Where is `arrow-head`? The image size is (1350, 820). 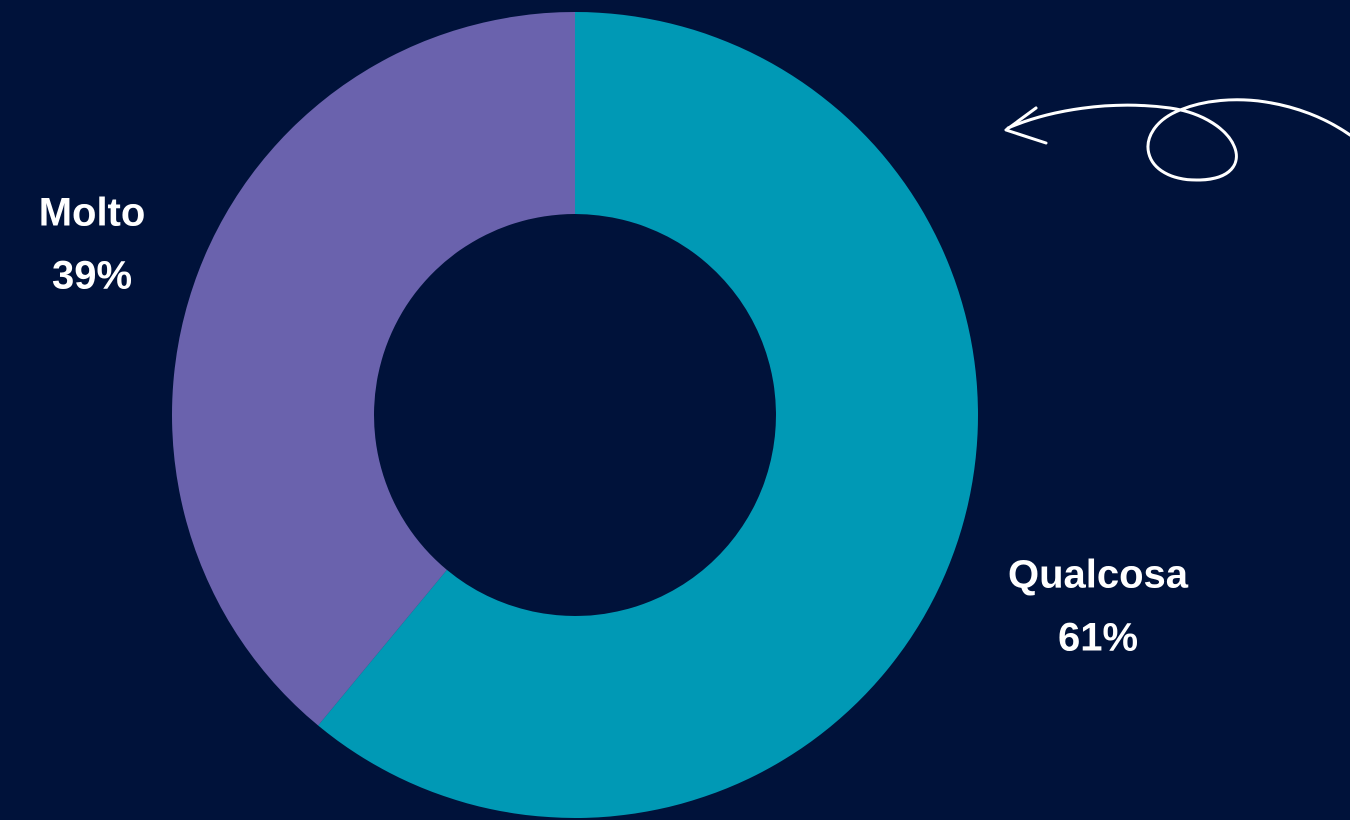 arrow-head is located at coordinates (1026, 125).